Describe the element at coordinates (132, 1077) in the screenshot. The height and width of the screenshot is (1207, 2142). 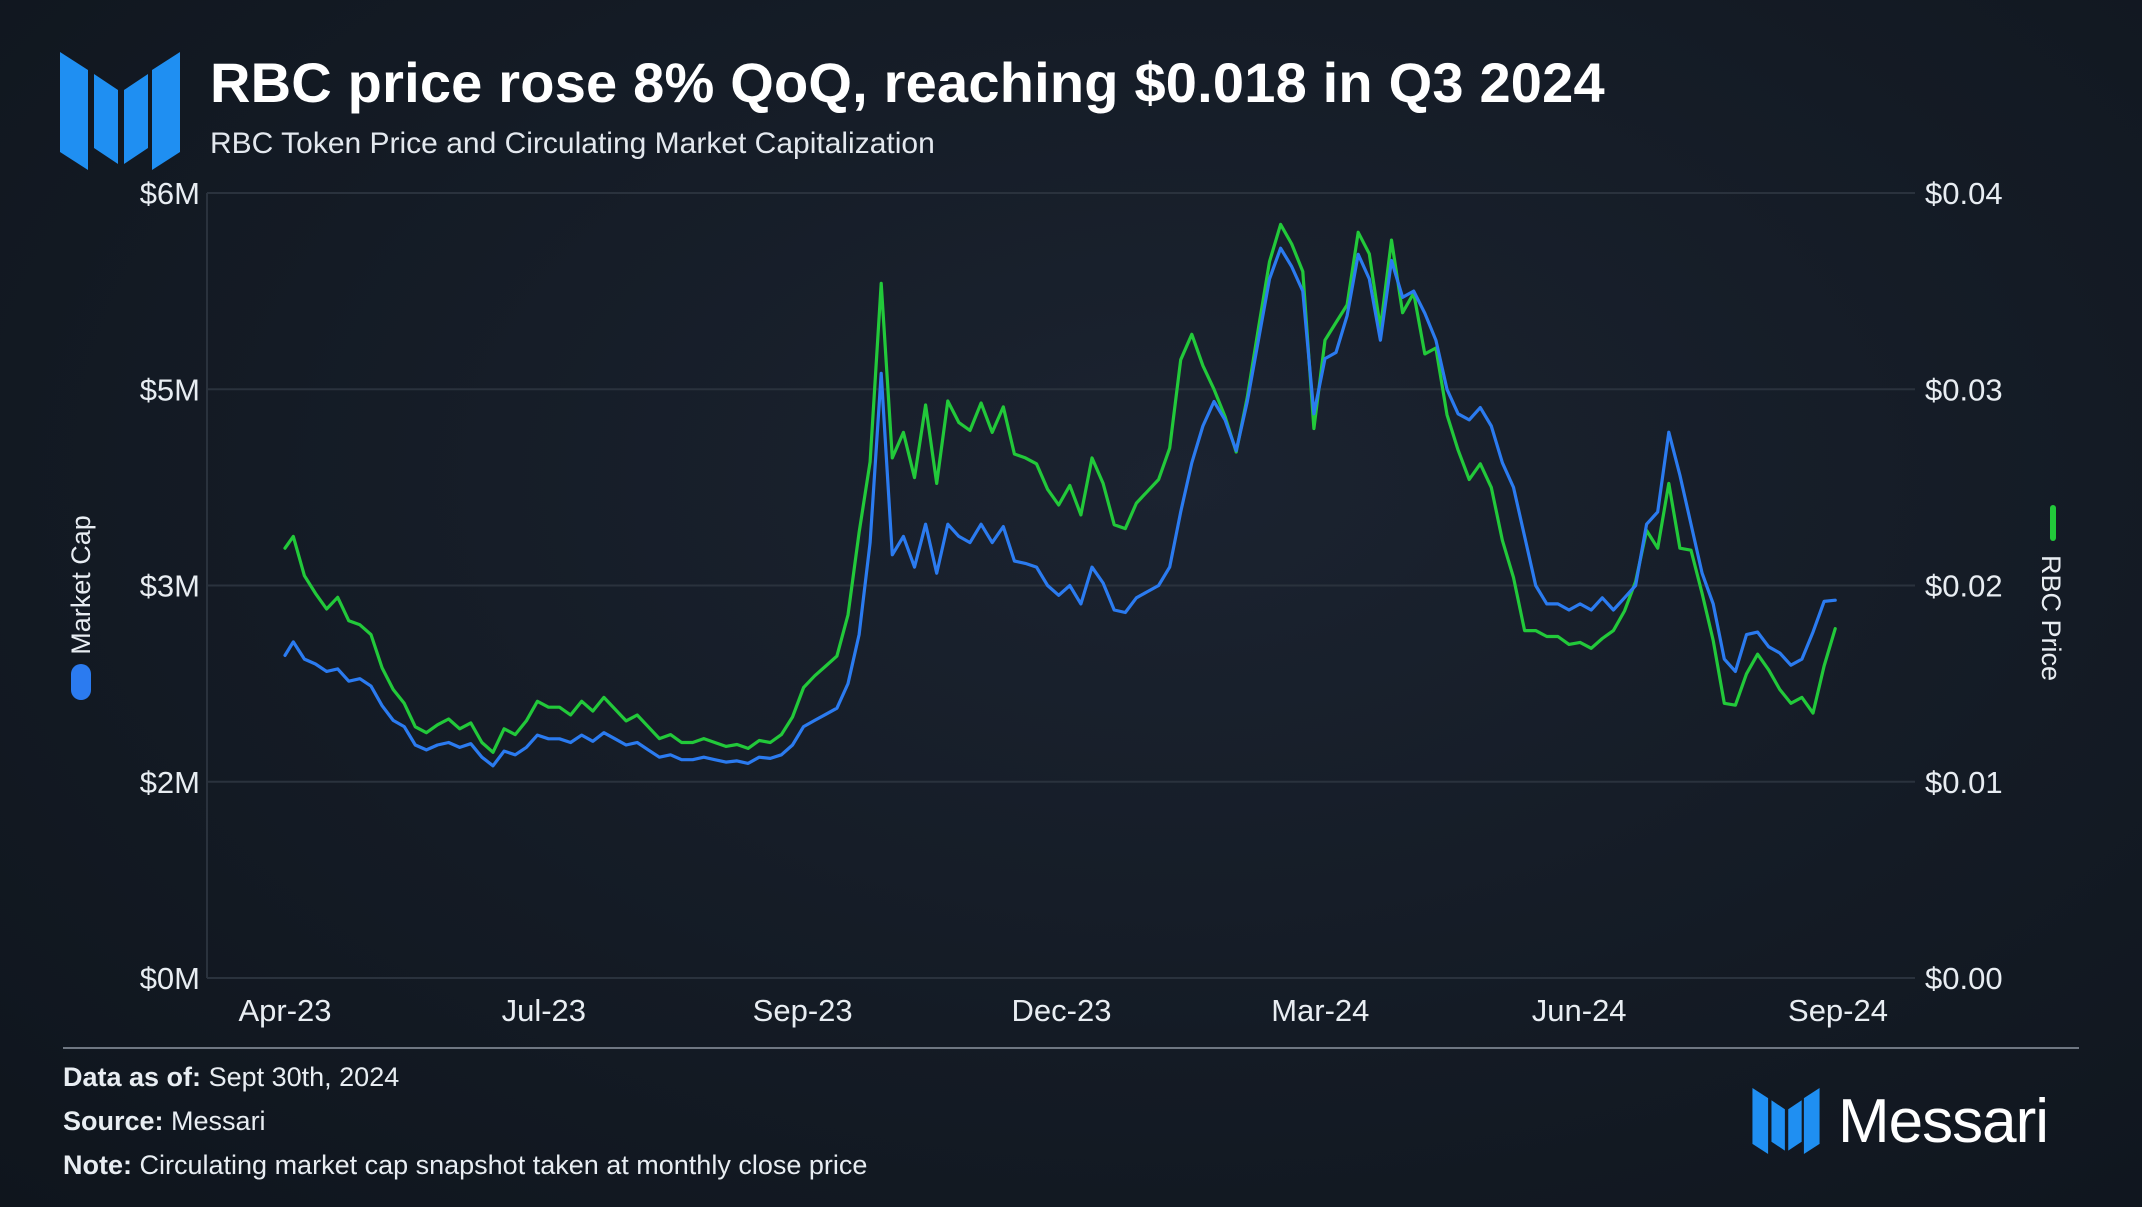
I see `data-as-of-label: Data as of:` at that location.